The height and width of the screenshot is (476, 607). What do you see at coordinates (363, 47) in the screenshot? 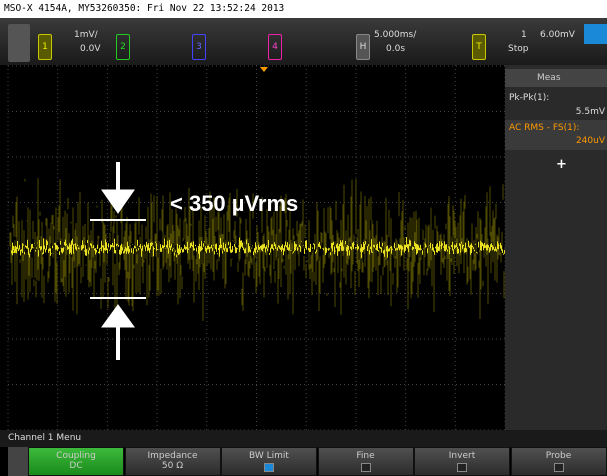
I see `horizontal-button: H` at bounding box center [363, 47].